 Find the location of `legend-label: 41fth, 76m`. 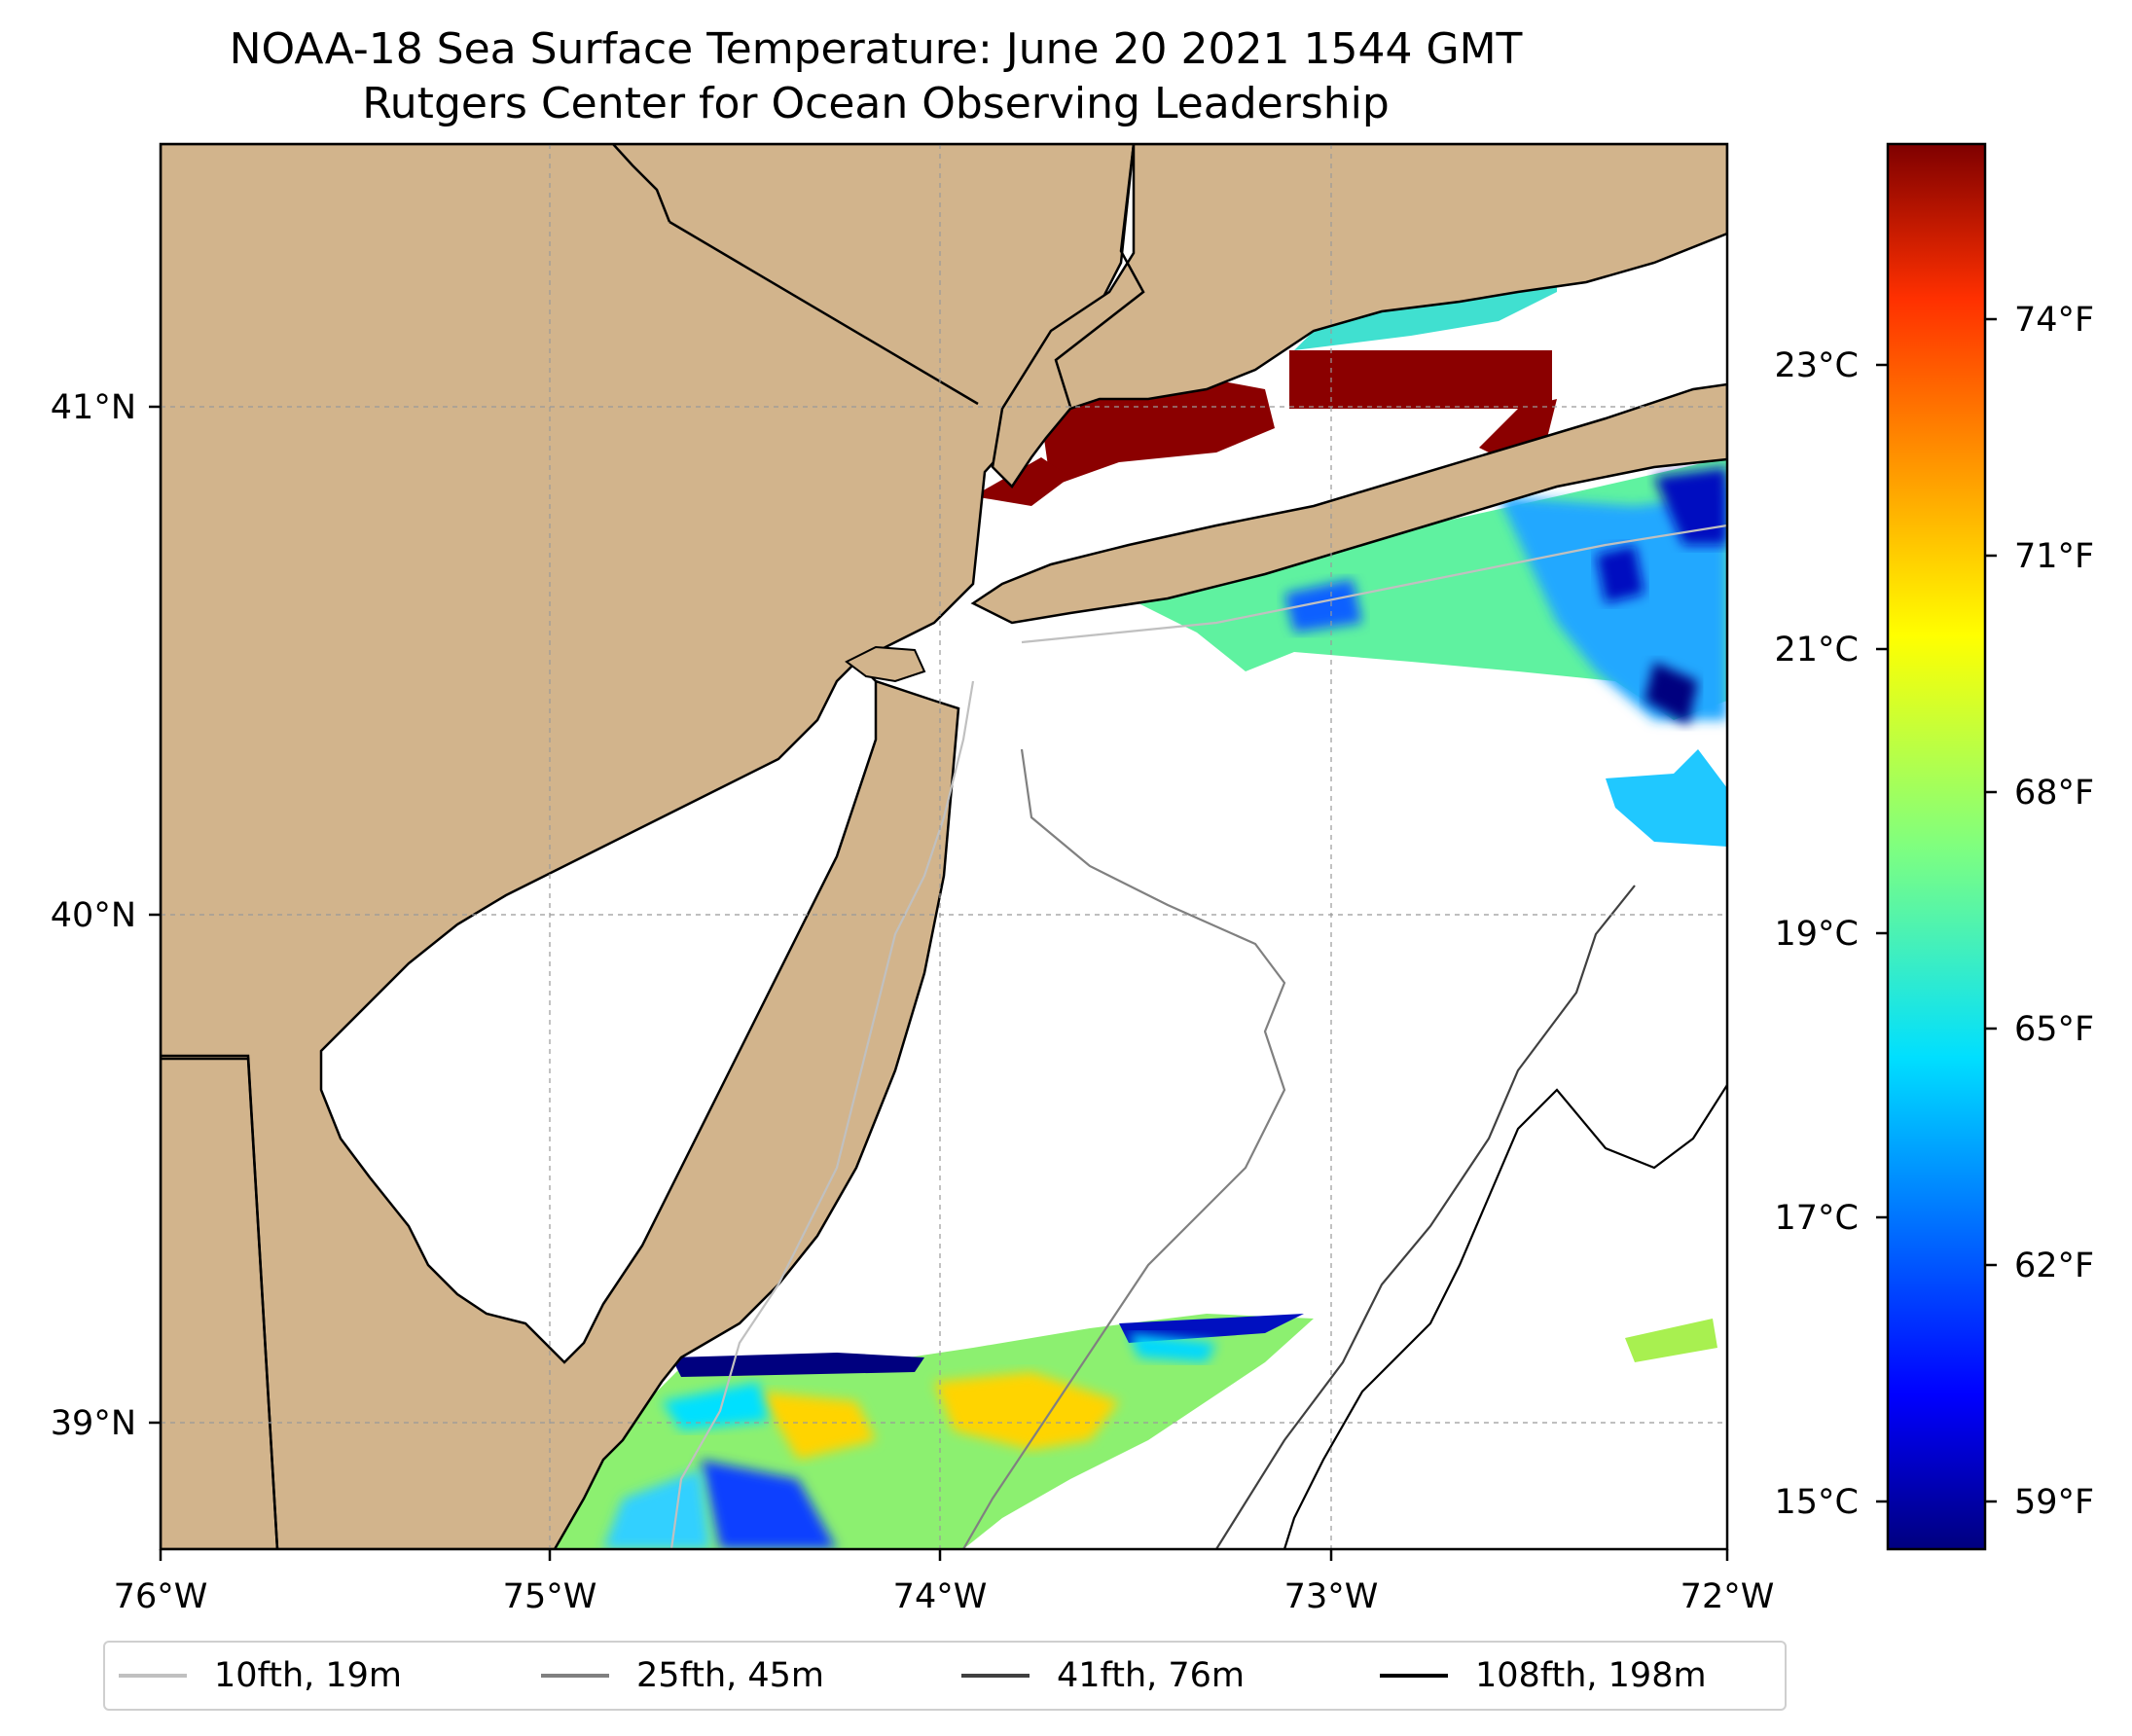

legend-label: 41fth, 76m is located at coordinates (1152, 1676).